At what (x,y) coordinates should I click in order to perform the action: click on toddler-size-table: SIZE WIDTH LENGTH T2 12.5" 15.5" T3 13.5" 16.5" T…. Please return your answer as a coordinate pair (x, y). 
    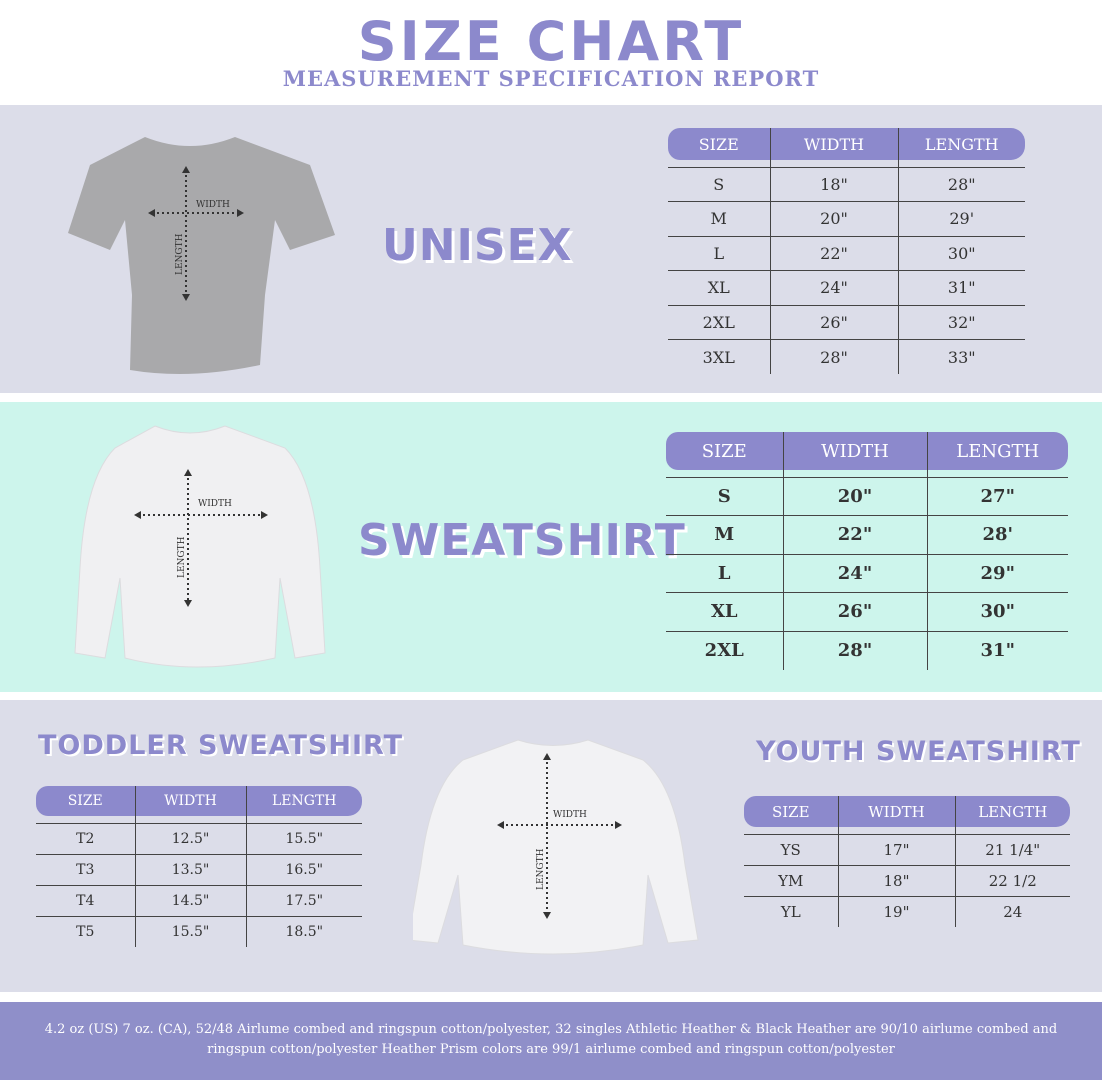
    Looking at the image, I should click on (199, 866).